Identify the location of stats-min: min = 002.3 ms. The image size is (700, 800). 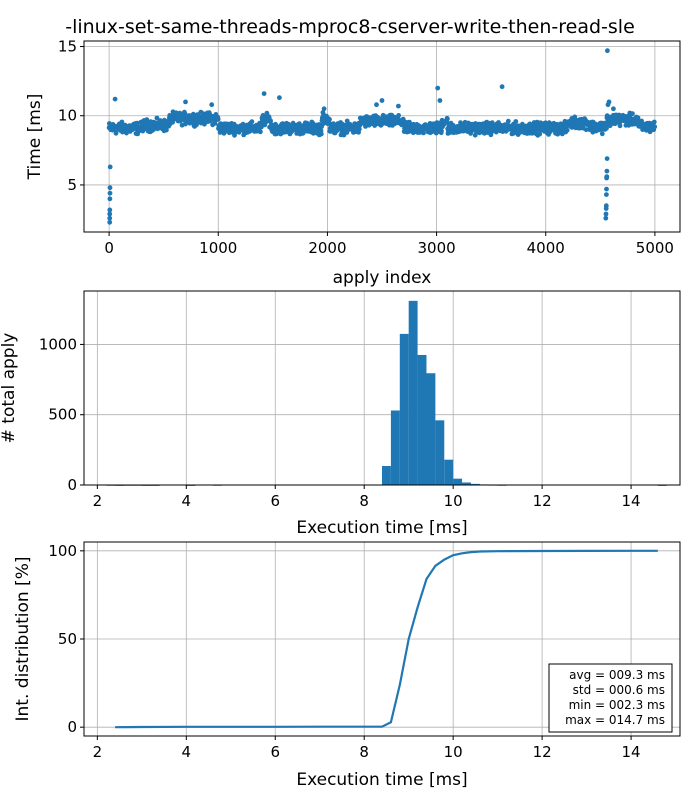
(617, 705).